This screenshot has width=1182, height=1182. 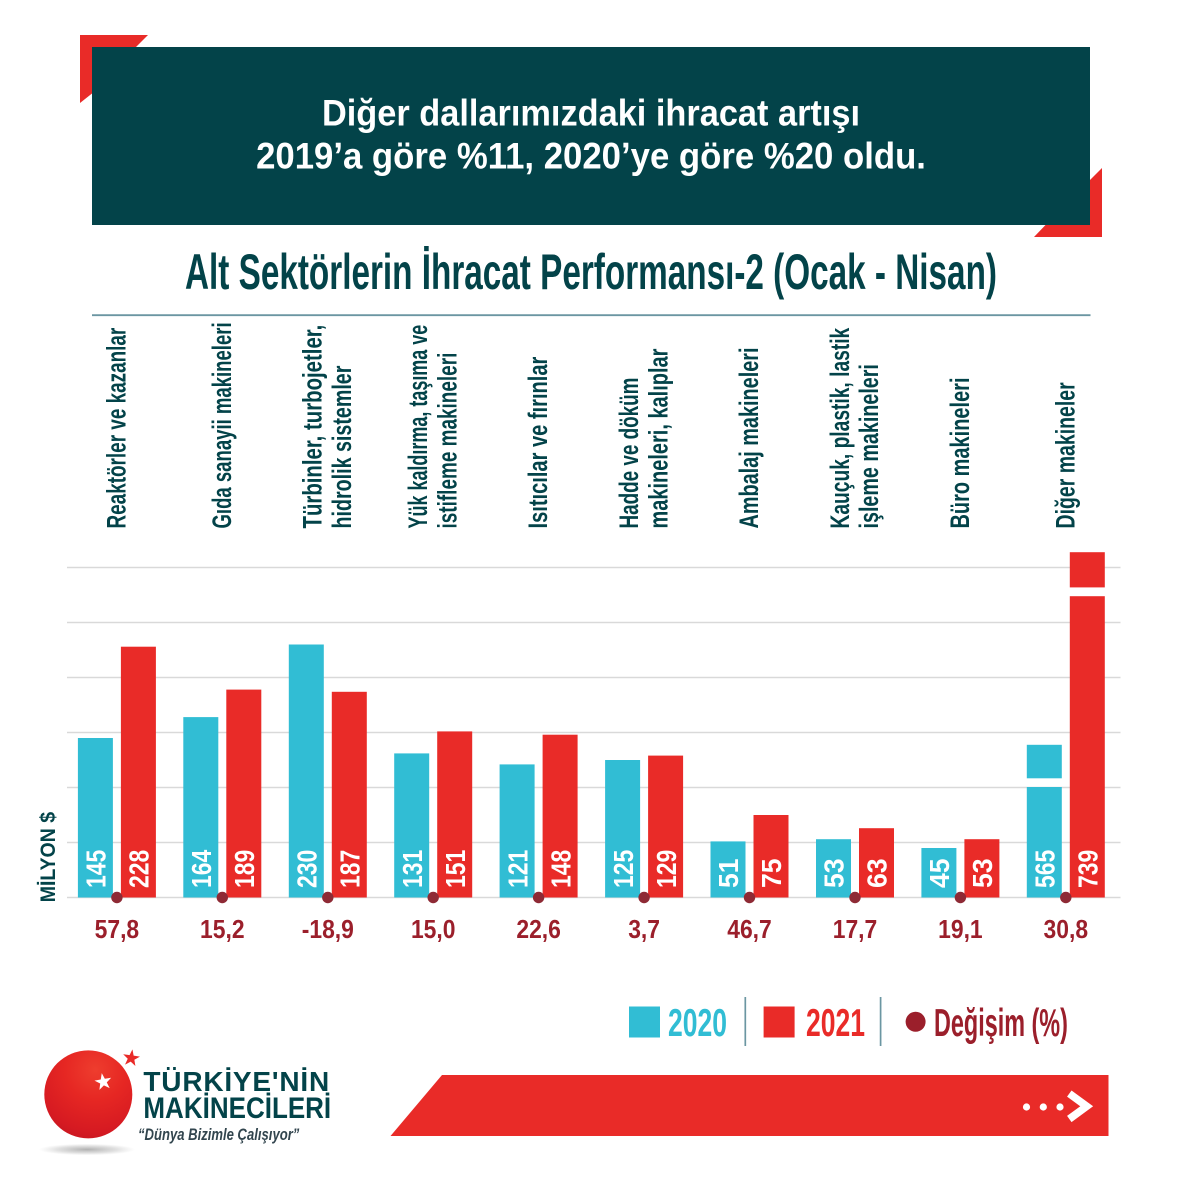 I want to click on svg-text: istifleme makineleri, so click(x=447, y=441).